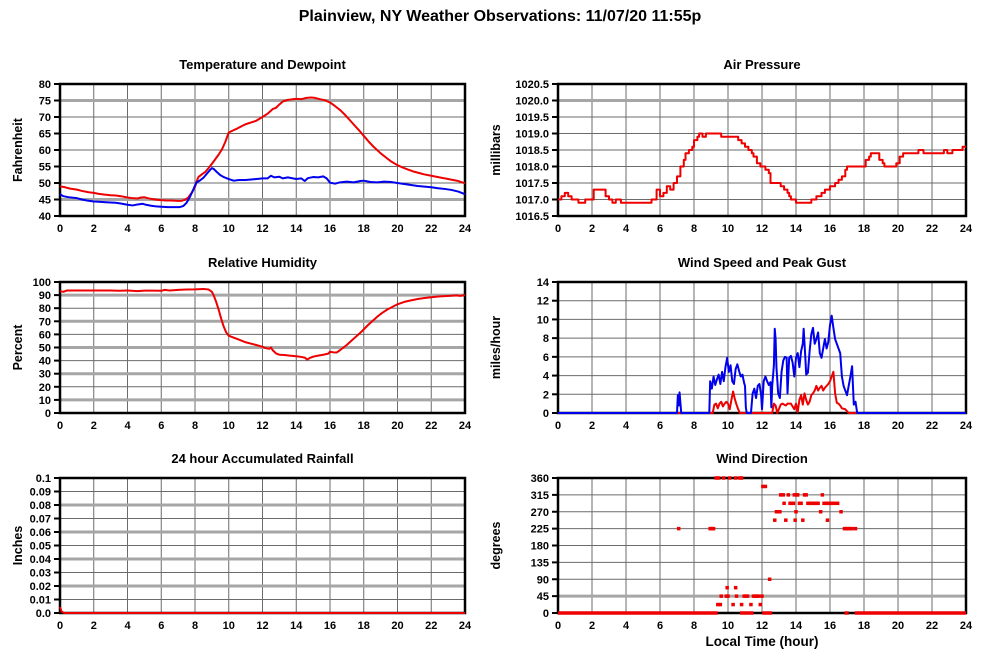  Describe the element at coordinates (540, 563) in the screenshot. I see `y-tick-label: 135` at that location.